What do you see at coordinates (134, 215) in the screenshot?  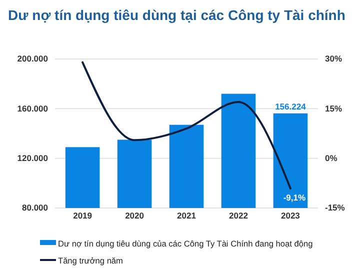 I see `x-tick-label: 2020` at bounding box center [134, 215].